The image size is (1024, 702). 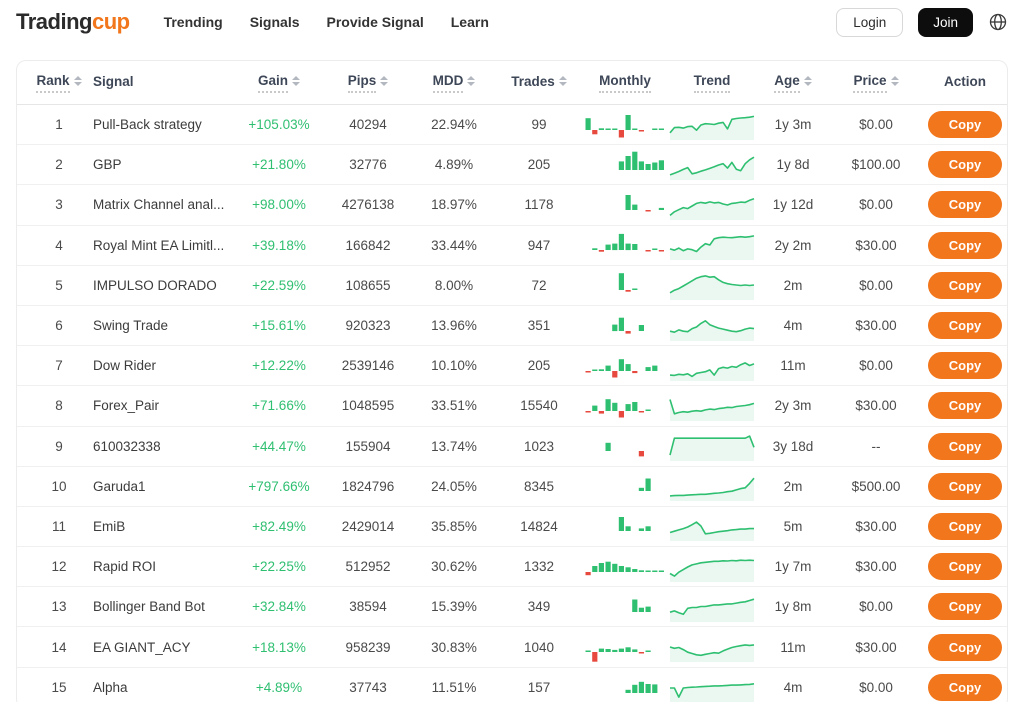 I want to click on column-label: Monthly, so click(x=625, y=83).